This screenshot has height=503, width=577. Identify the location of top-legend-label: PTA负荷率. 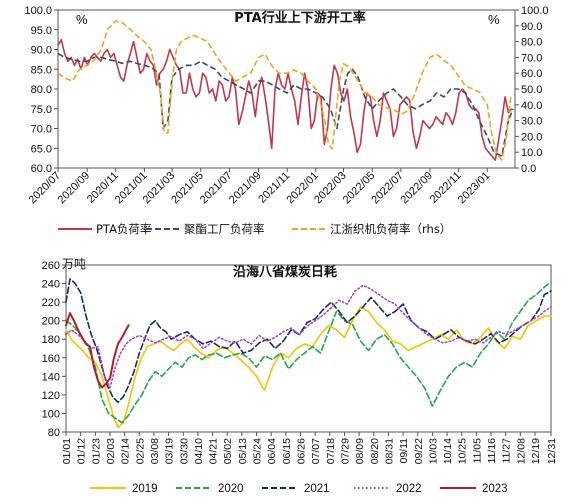
(123, 229).